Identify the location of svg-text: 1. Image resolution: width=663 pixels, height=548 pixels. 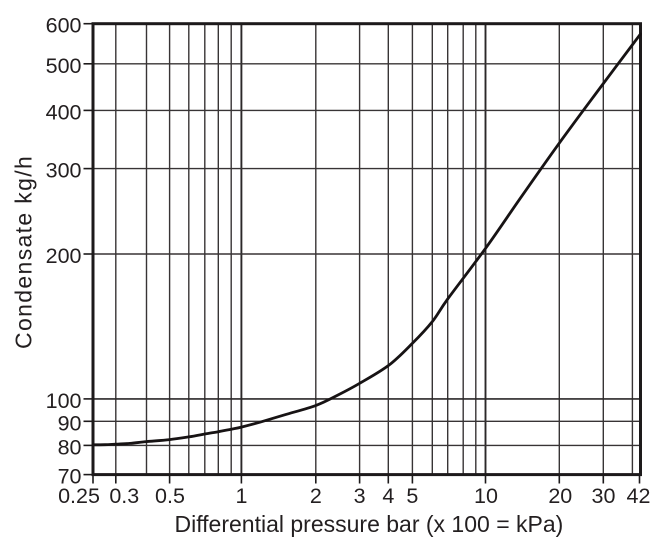
(242, 496).